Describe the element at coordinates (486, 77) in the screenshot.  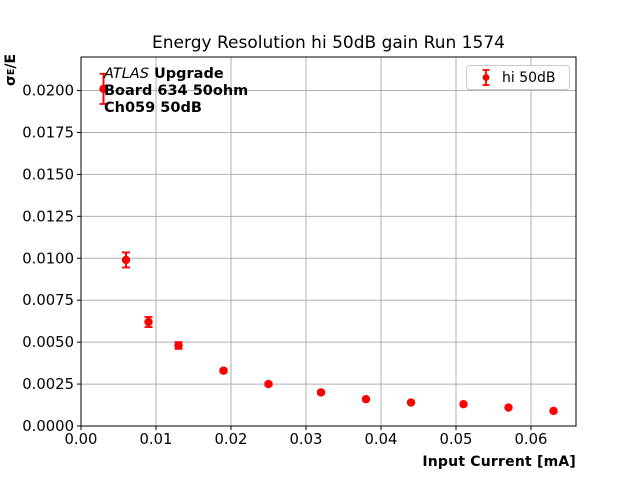
I see `legend-errorbar-icon` at that location.